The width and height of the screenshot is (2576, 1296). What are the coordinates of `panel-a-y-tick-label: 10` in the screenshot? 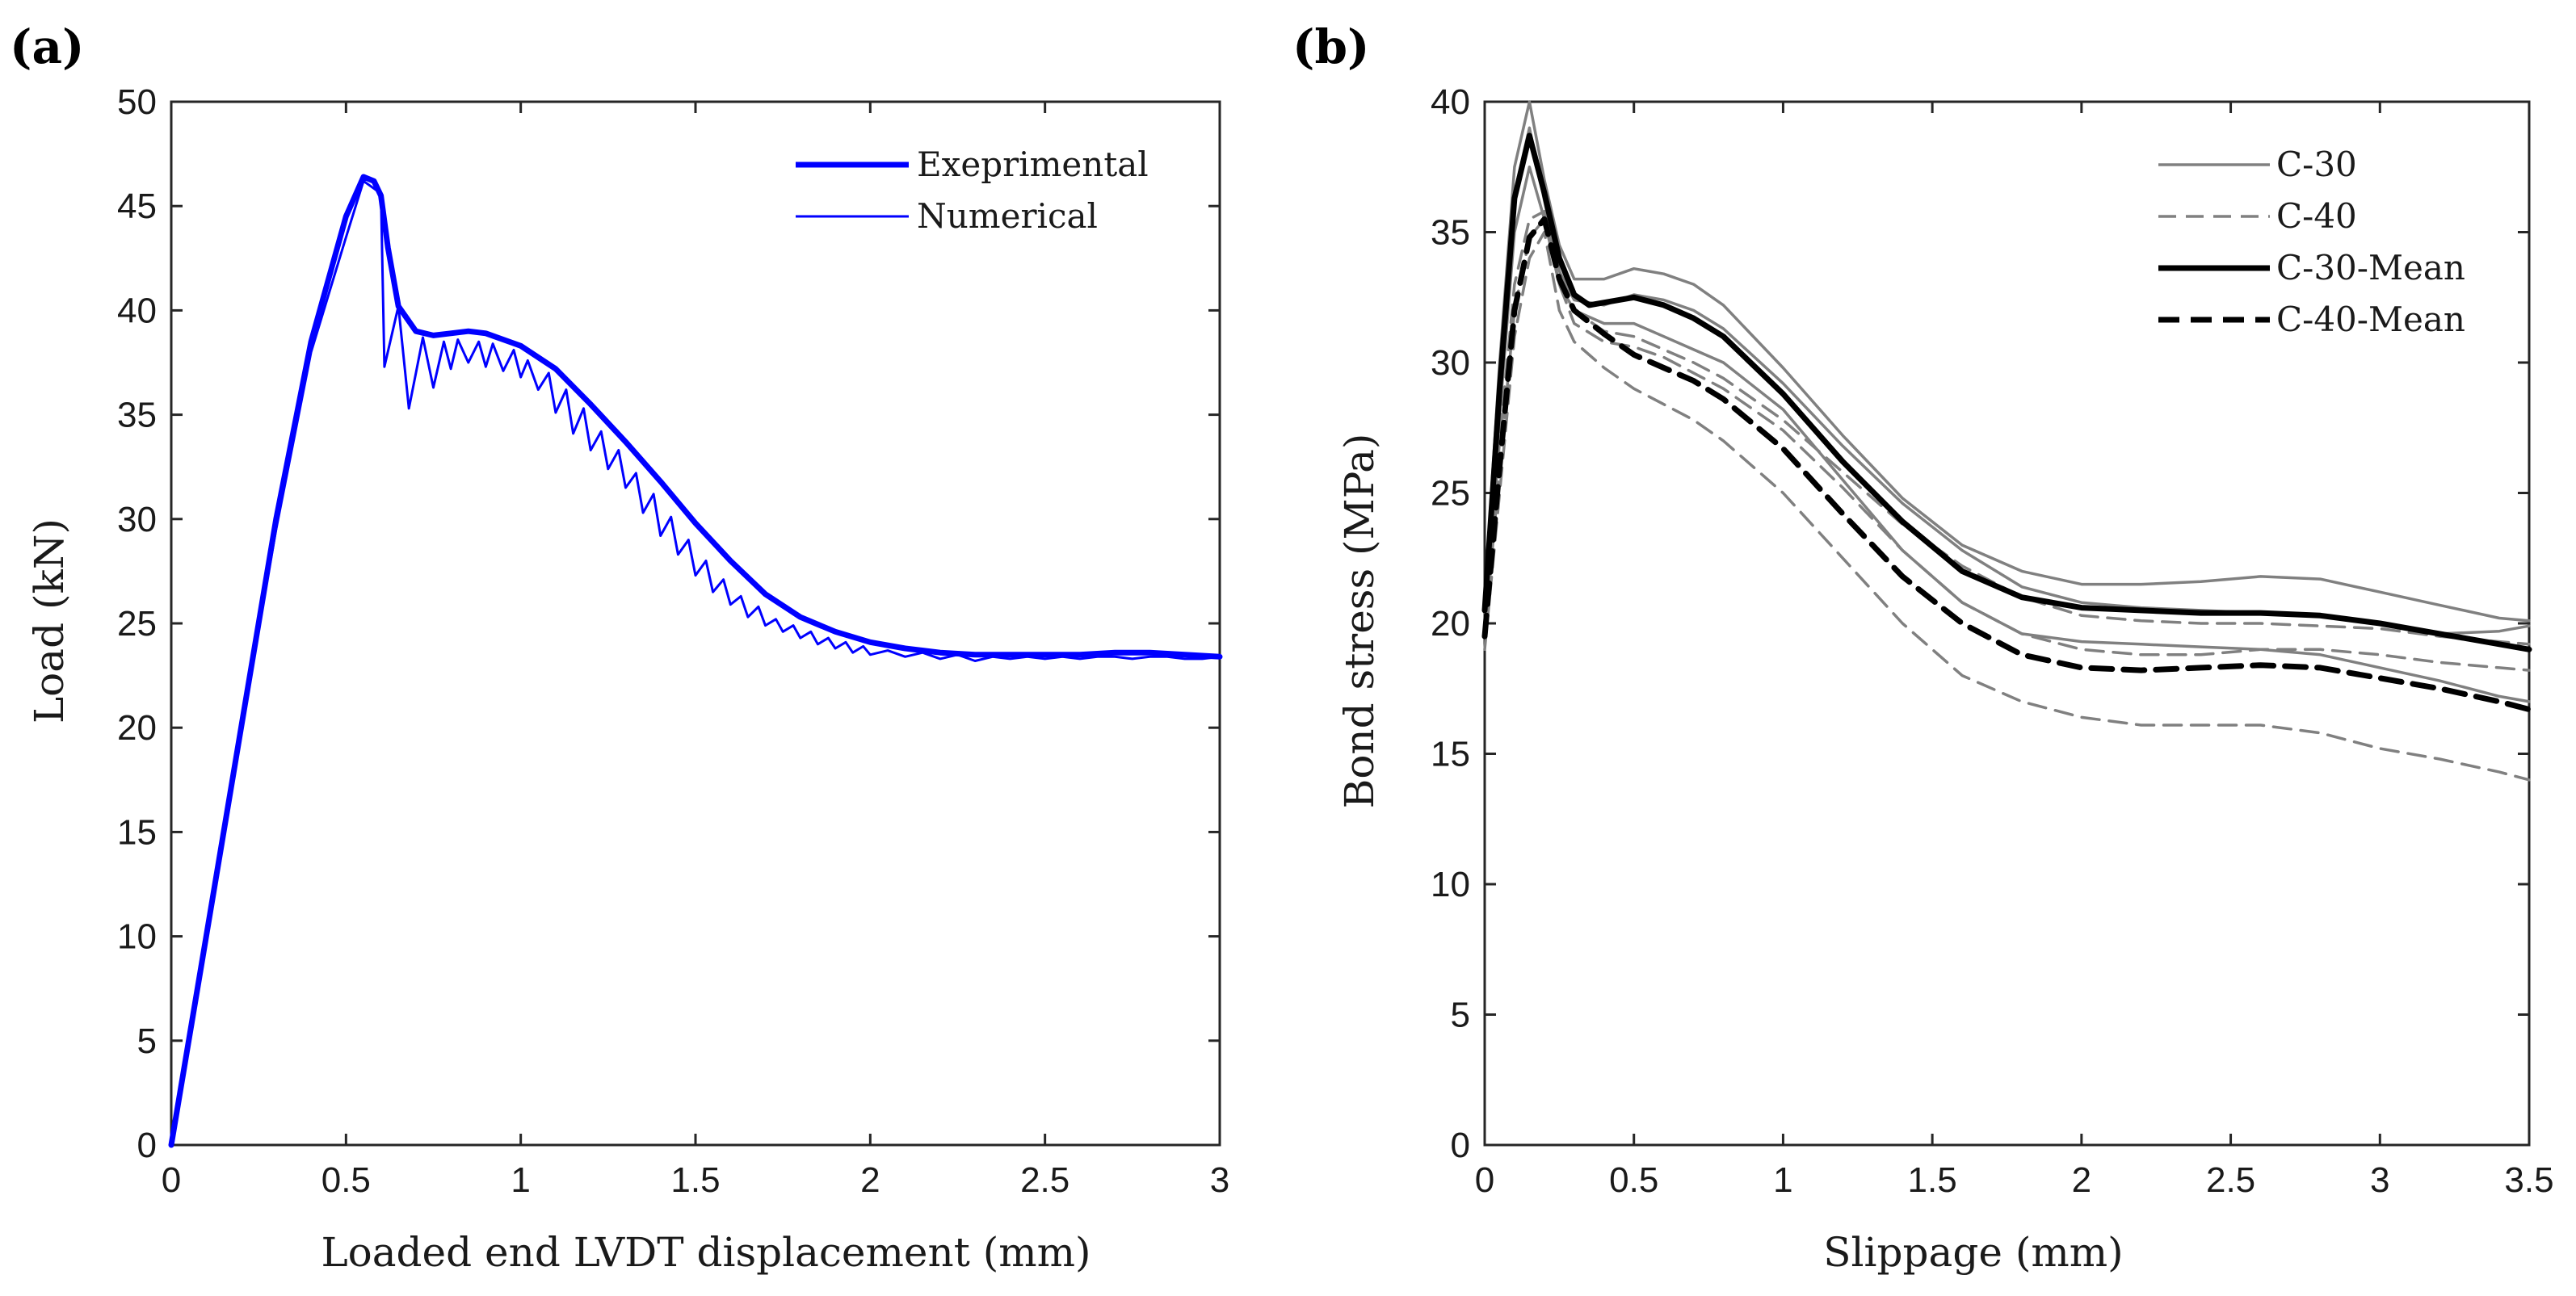 It's located at (137, 937).